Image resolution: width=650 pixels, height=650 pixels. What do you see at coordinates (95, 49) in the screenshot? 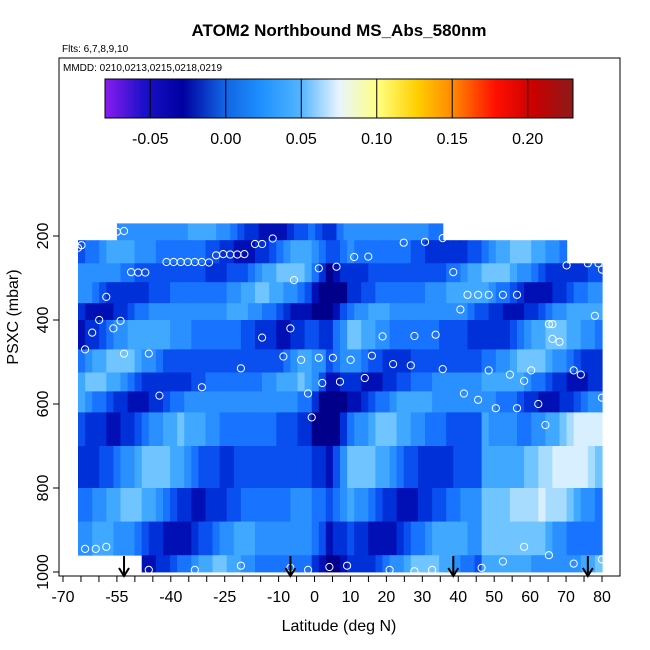
I see `chart-subtitle: Flts: 6,7,8,9,10` at bounding box center [95, 49].